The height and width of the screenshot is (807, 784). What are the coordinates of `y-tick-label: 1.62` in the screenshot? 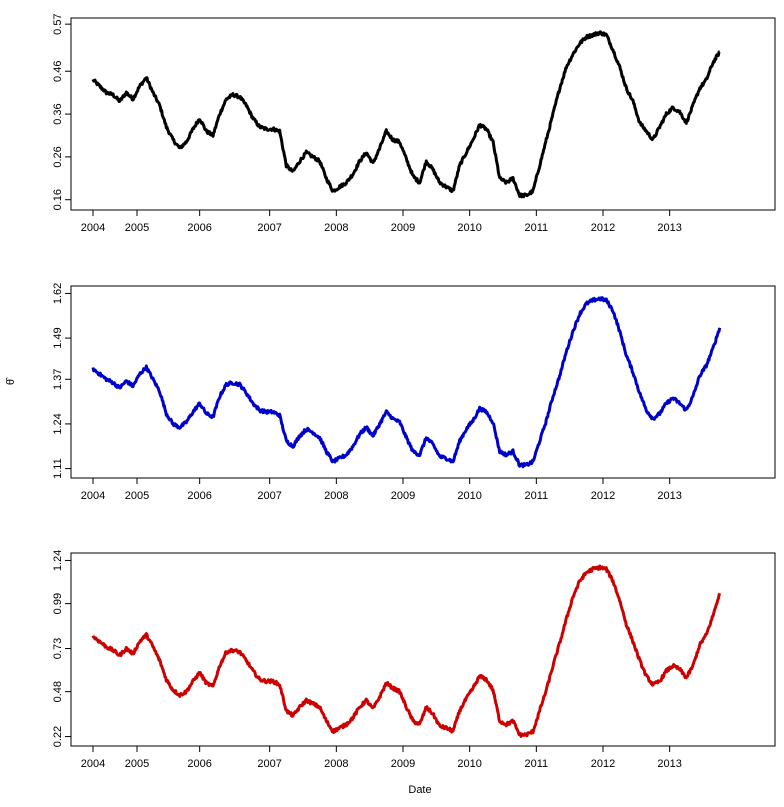 It's located at (58, 293).